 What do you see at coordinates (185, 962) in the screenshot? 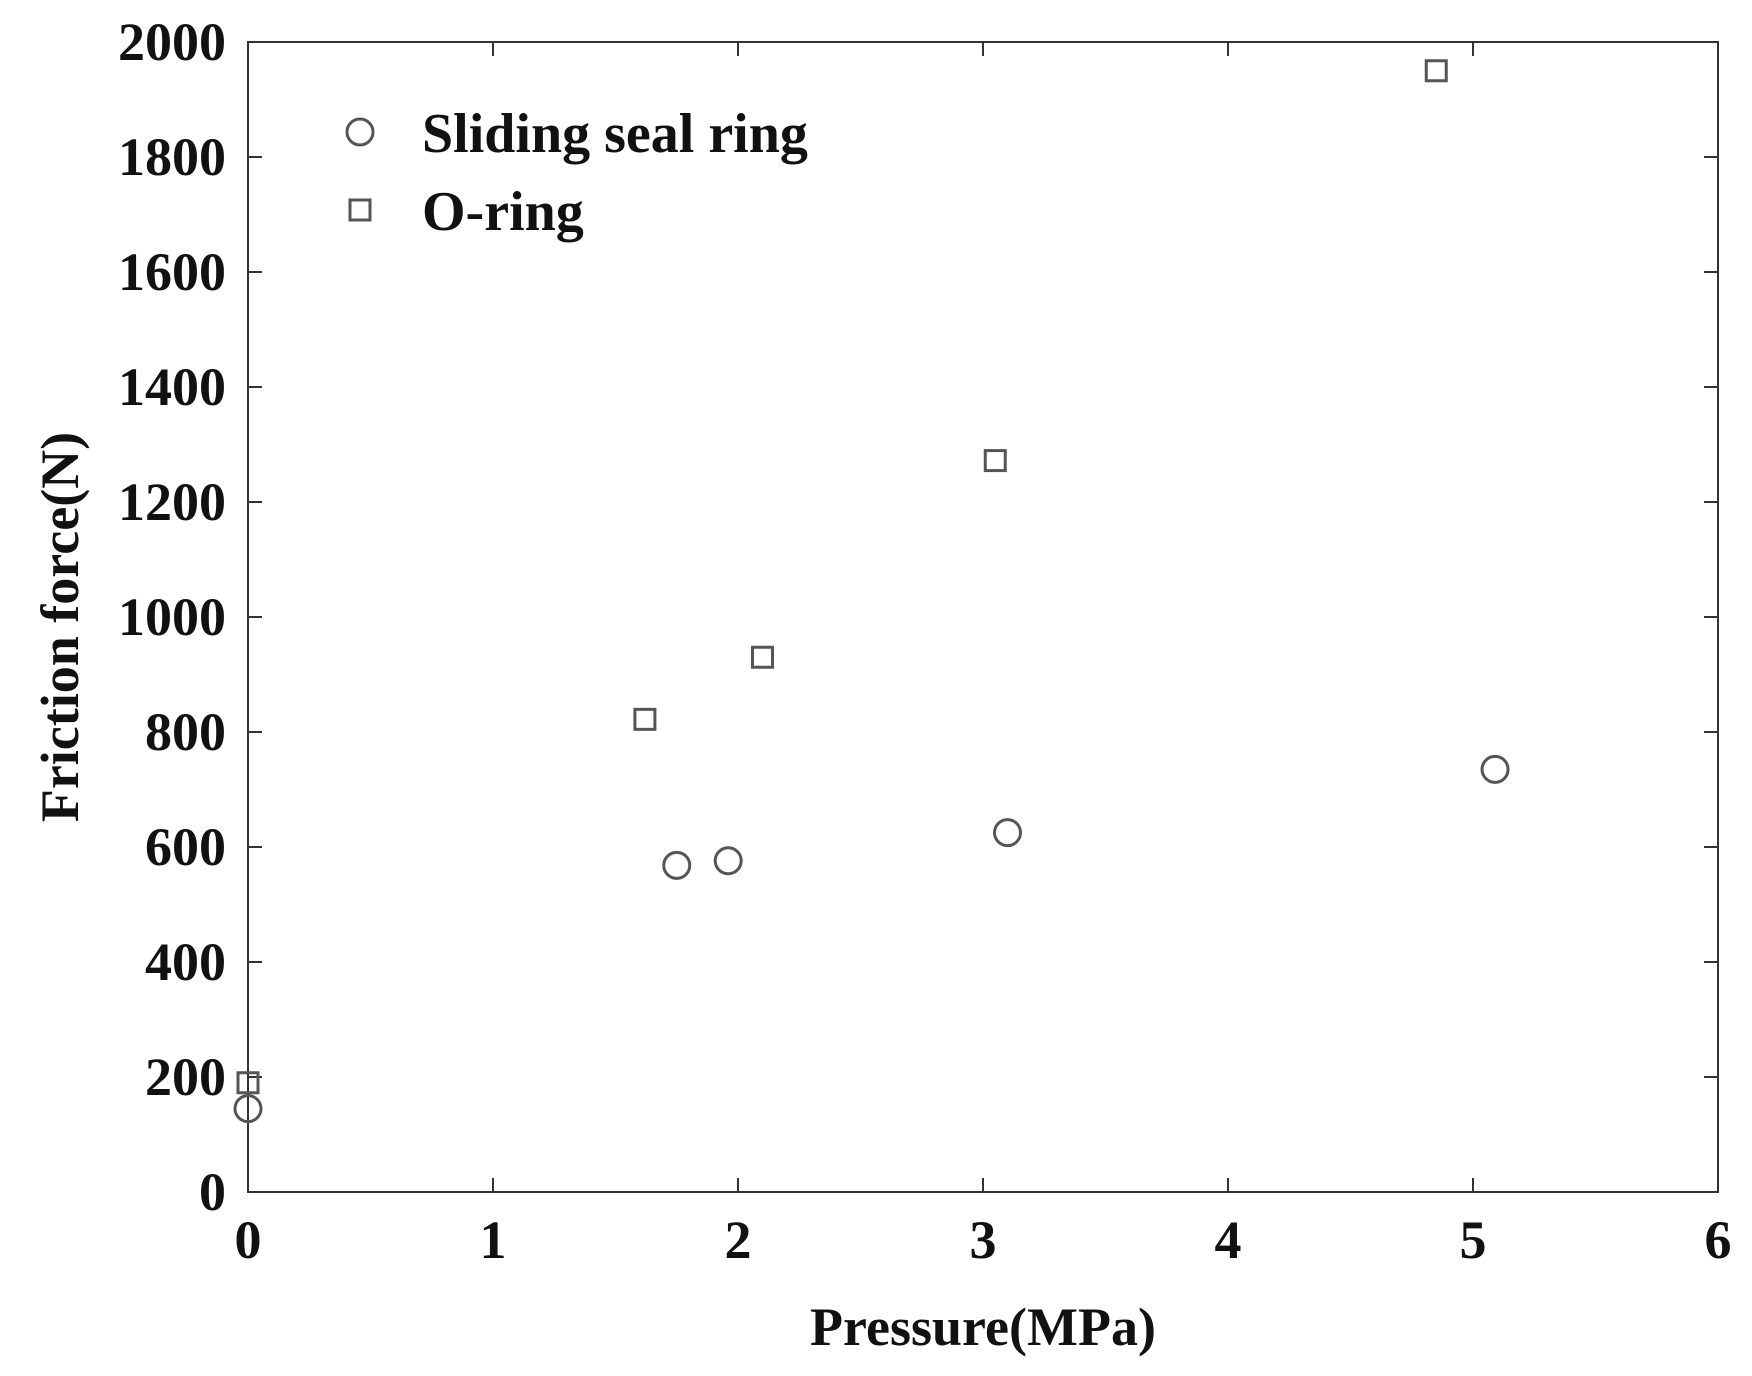
I see `y-tick-label: 400` at bounding box center [185, 962].